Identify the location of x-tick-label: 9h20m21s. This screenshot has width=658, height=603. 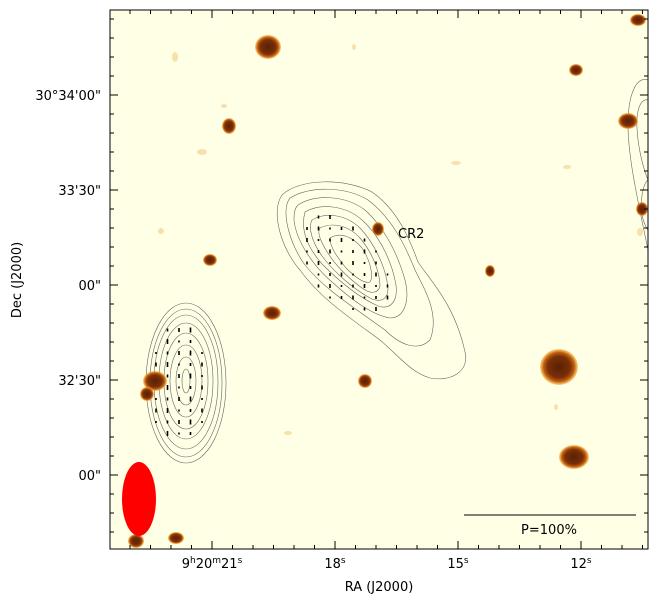
(212, 564).